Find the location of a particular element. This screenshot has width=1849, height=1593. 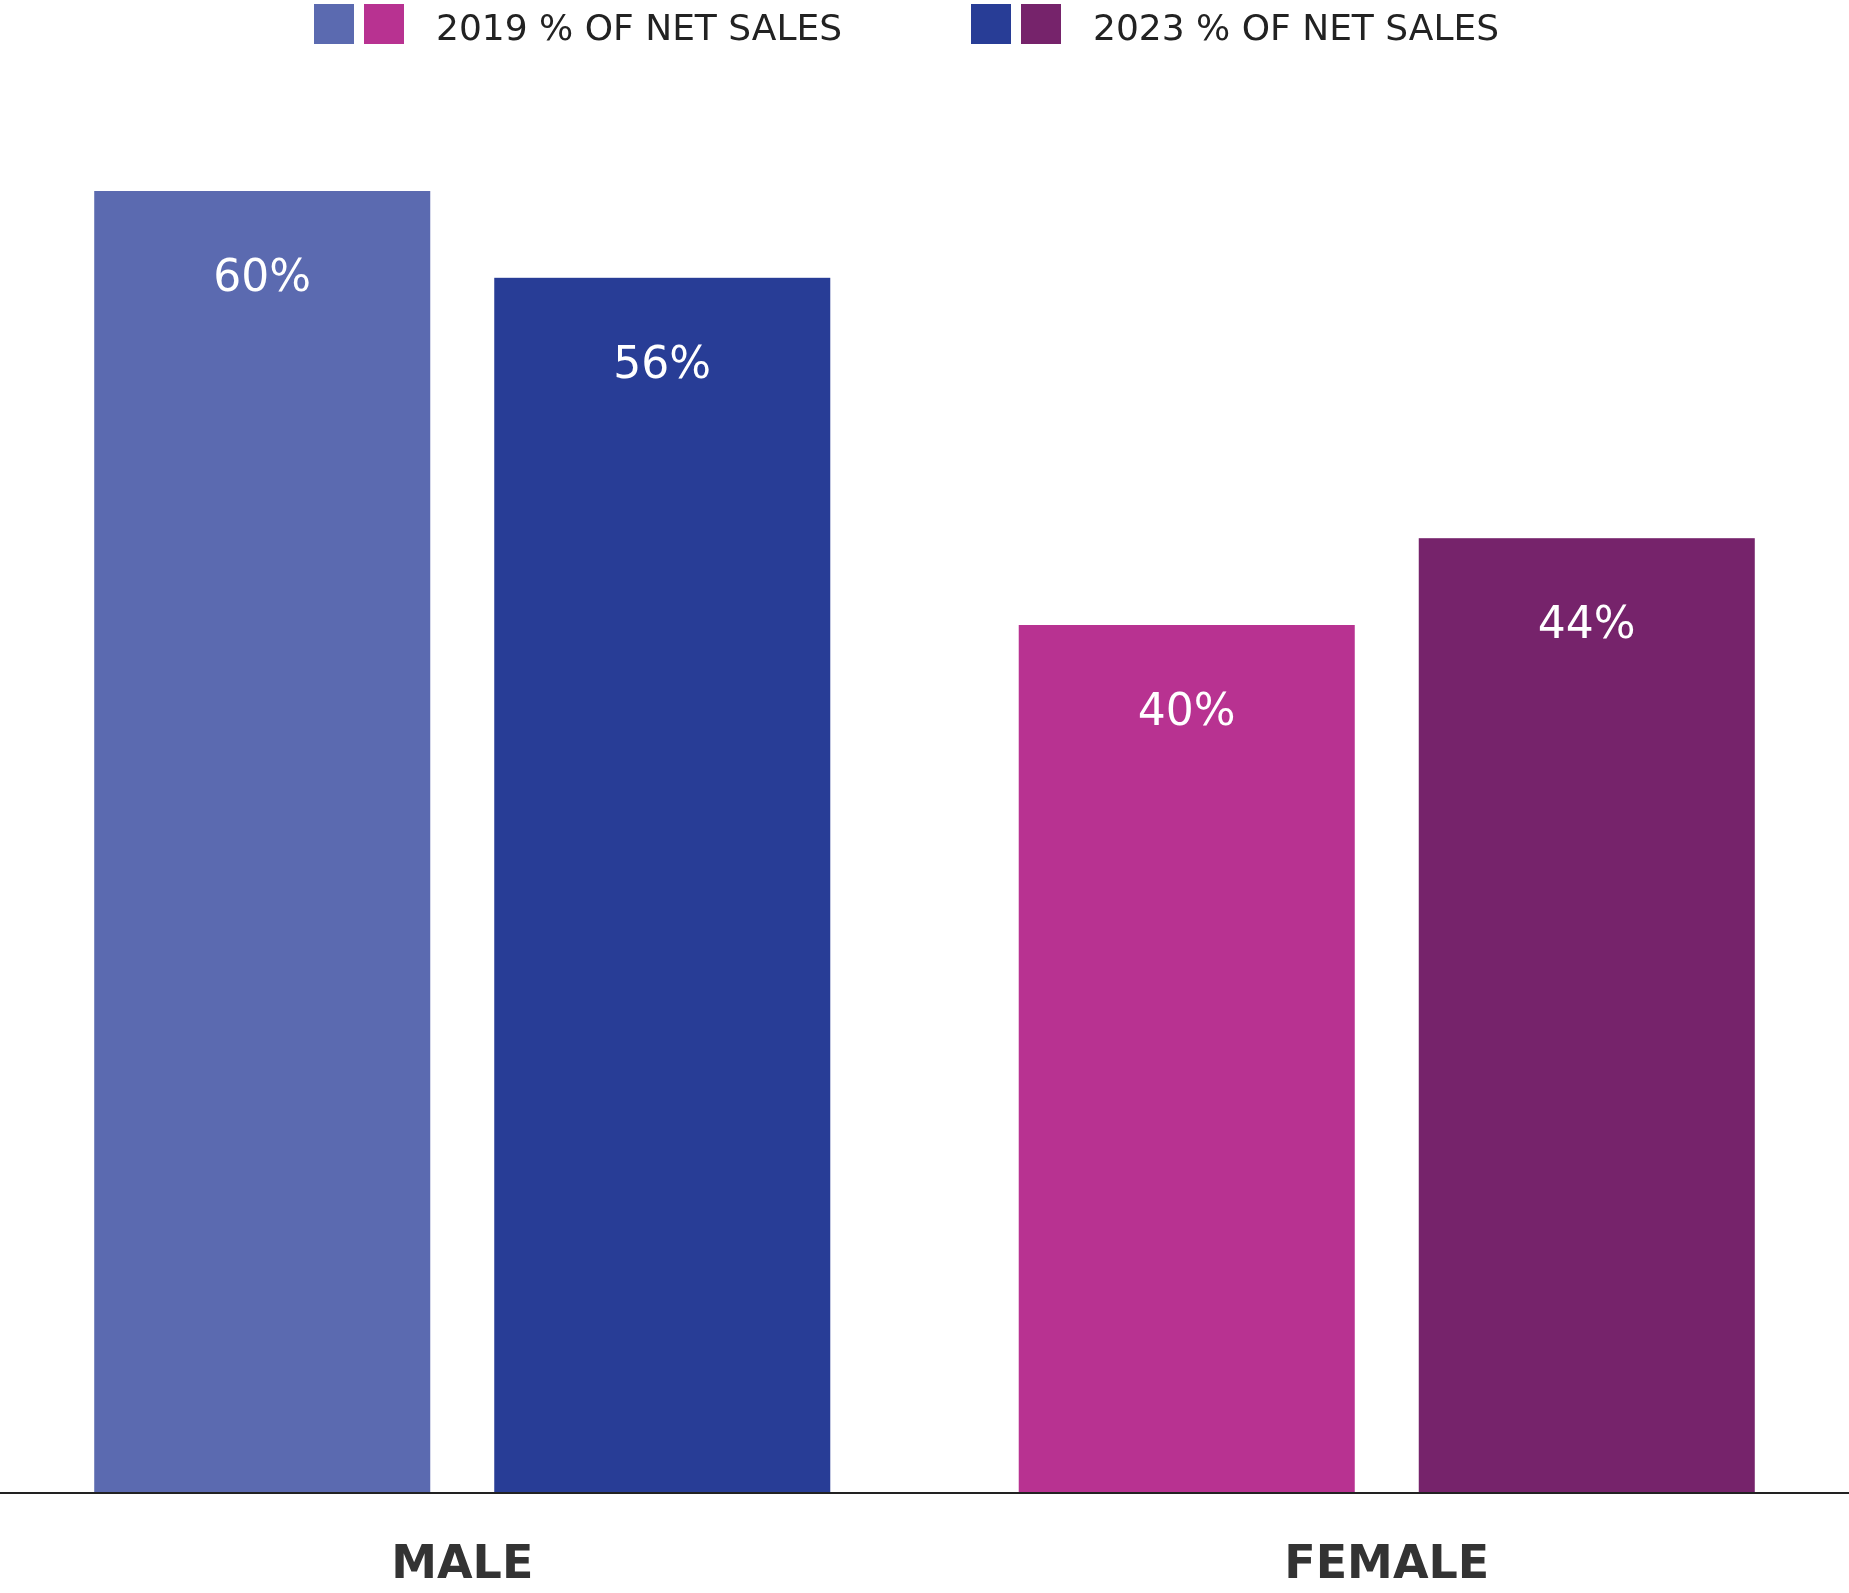

data-label: 44% is located at coordinates (1586, 623).